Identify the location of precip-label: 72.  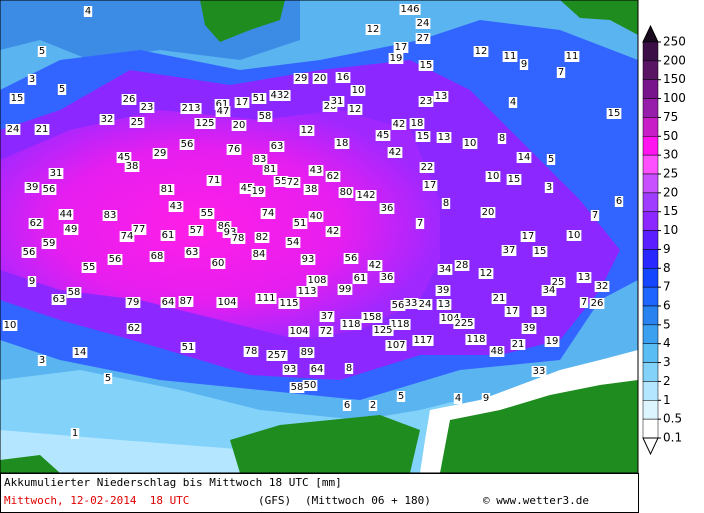
(326, 331).